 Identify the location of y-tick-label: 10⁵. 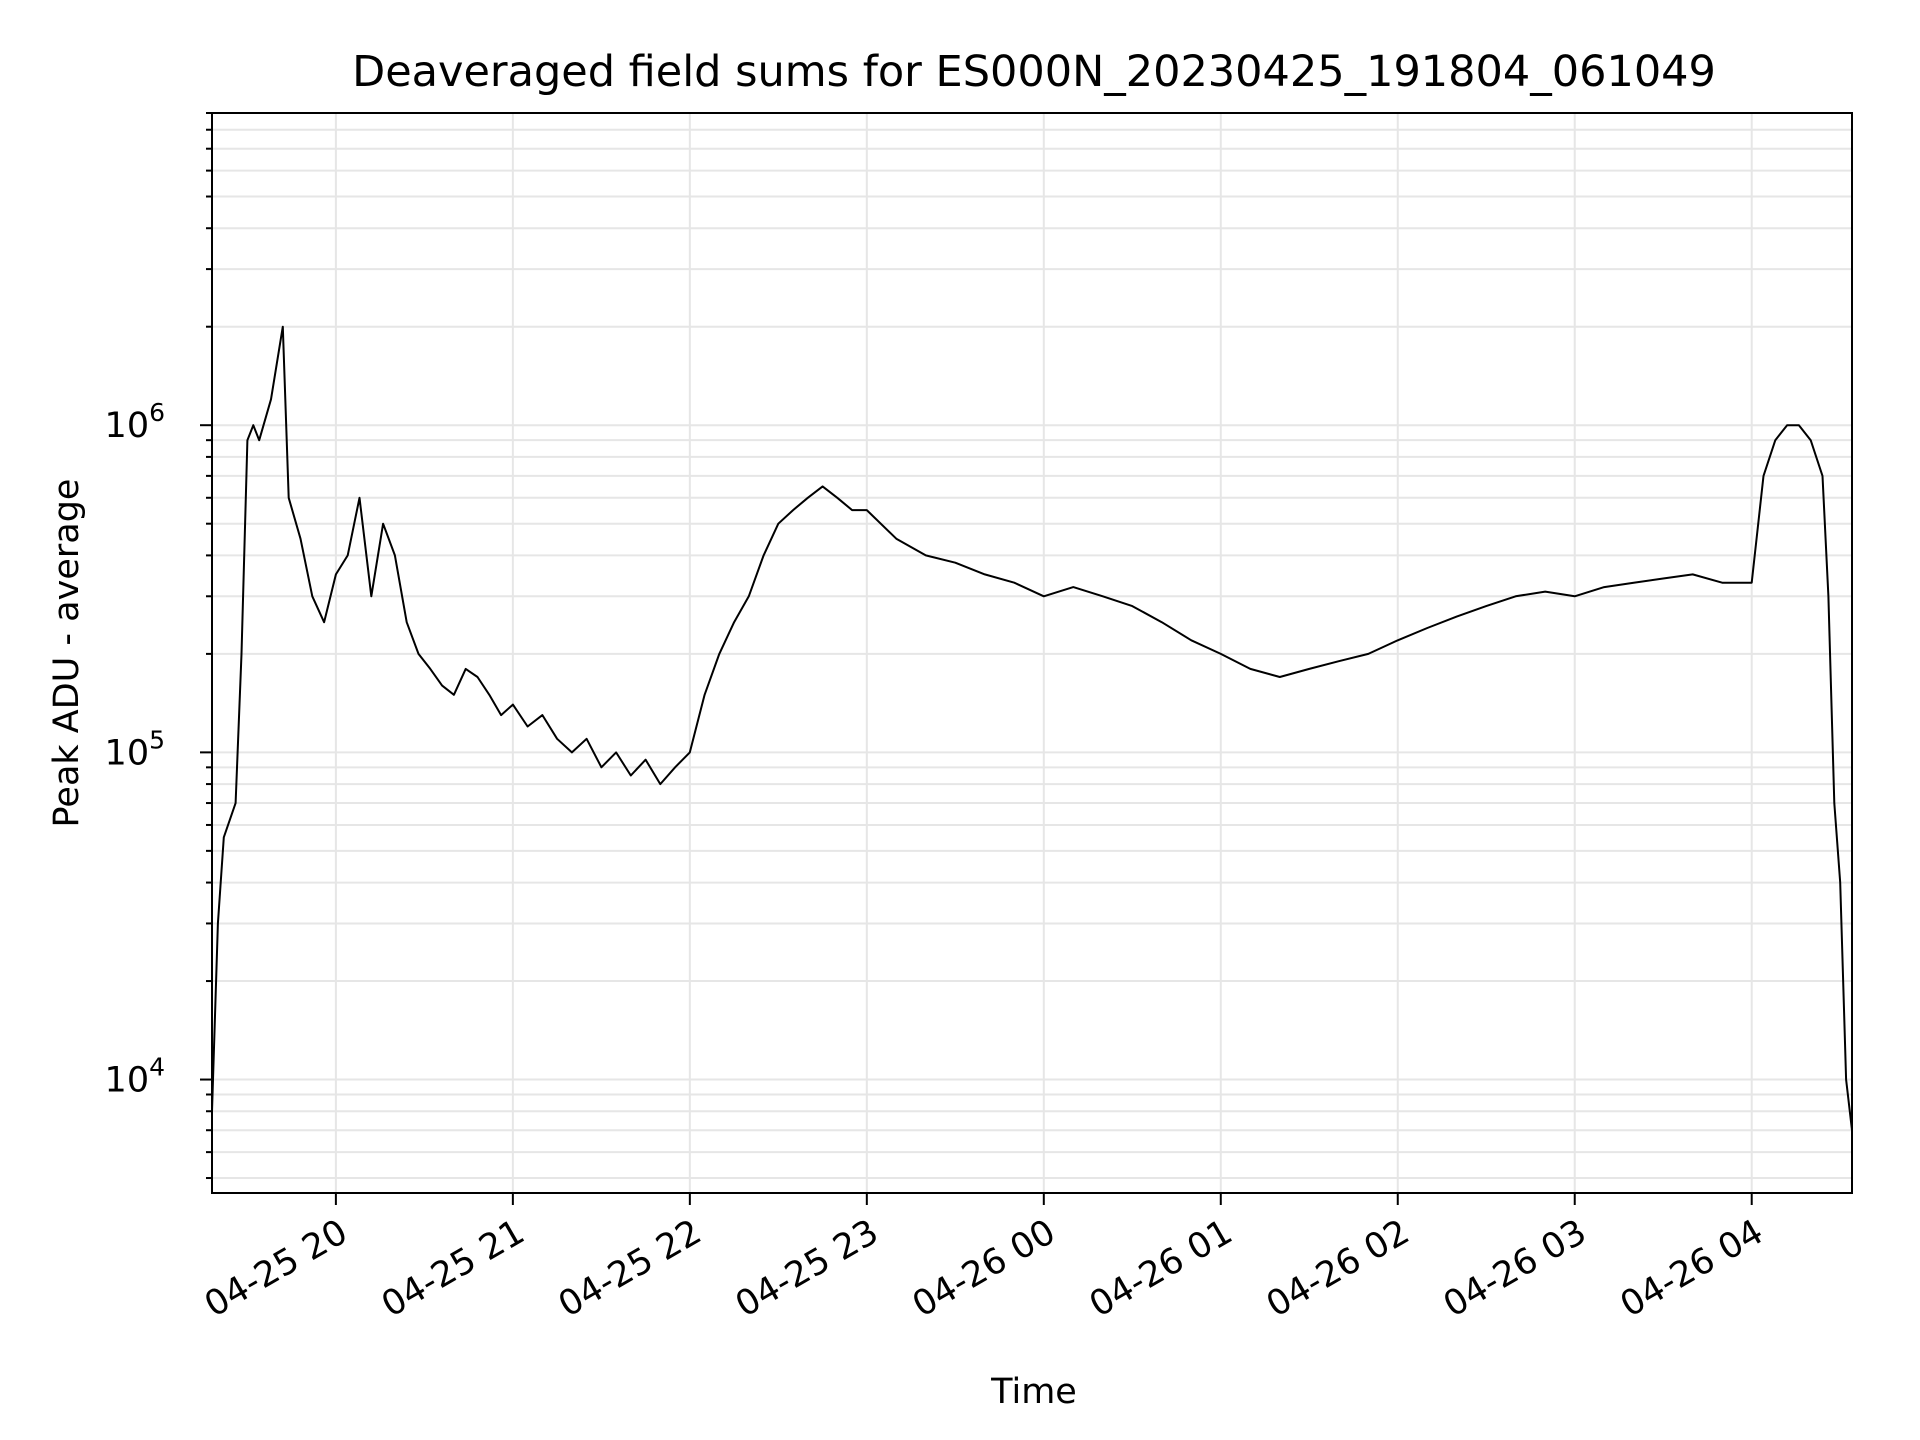
(135, 749).